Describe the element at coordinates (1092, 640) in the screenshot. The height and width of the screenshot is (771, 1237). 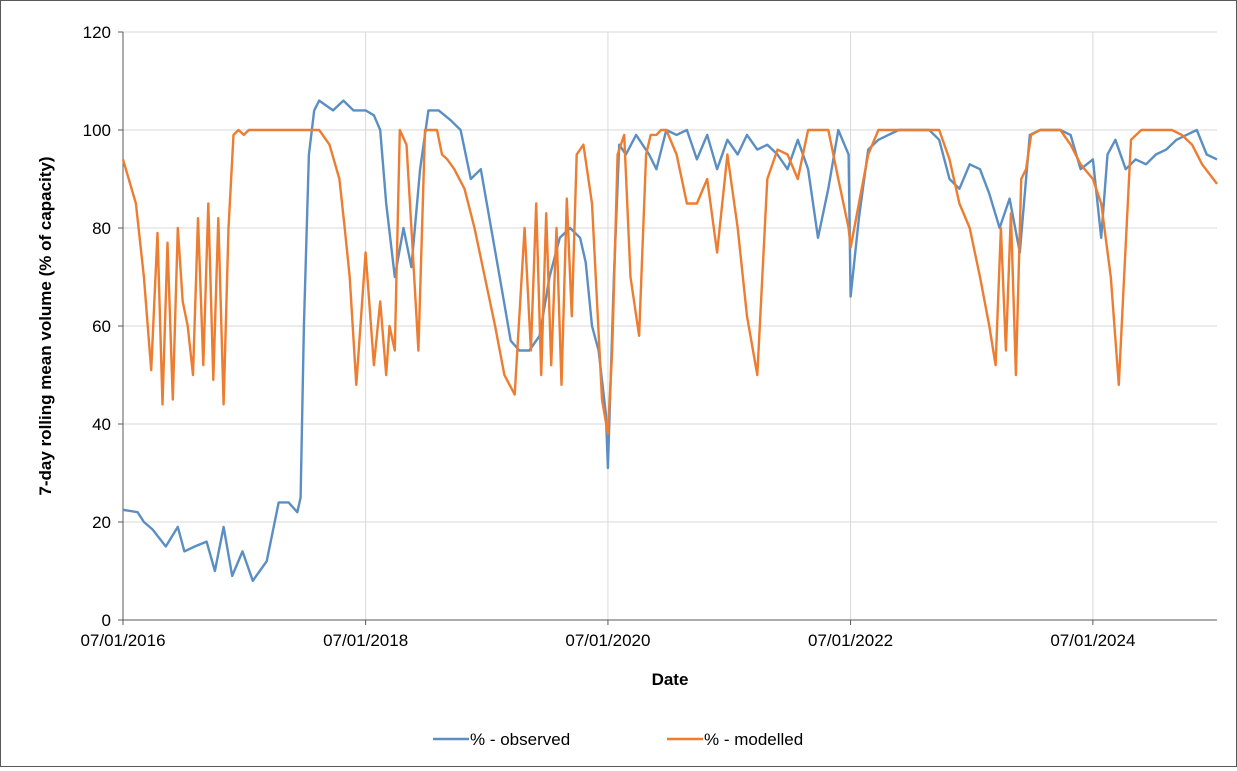
I see `x-tick-label: 07/01/2024` at that location.